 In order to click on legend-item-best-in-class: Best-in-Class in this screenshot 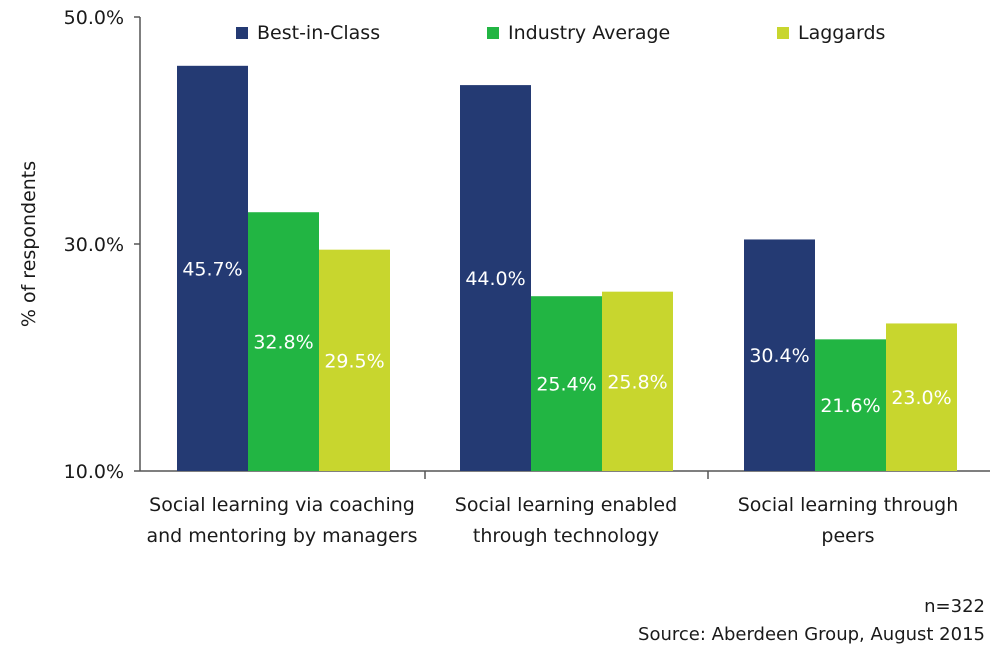, I will do `click(308, 33)`.